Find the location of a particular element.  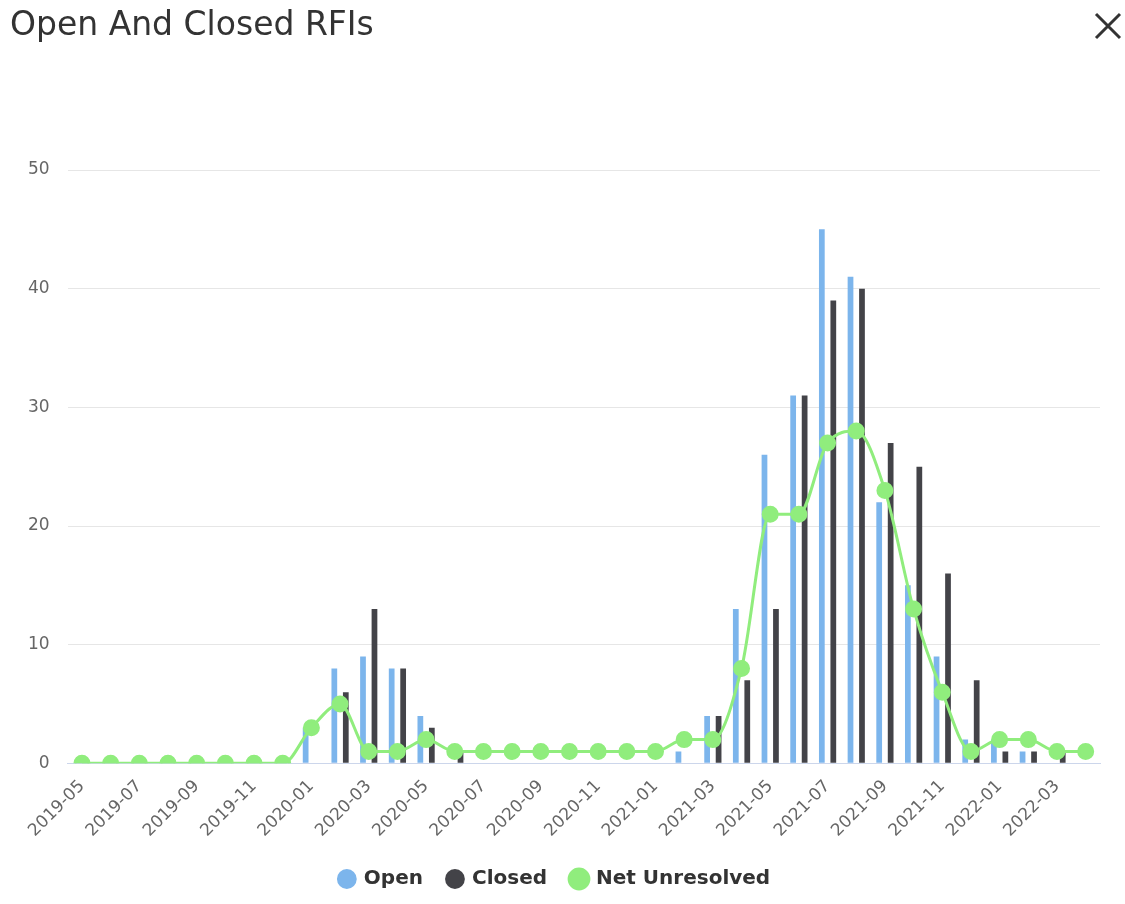

y-tick-label: 10 is located at coordinates (38, 643).